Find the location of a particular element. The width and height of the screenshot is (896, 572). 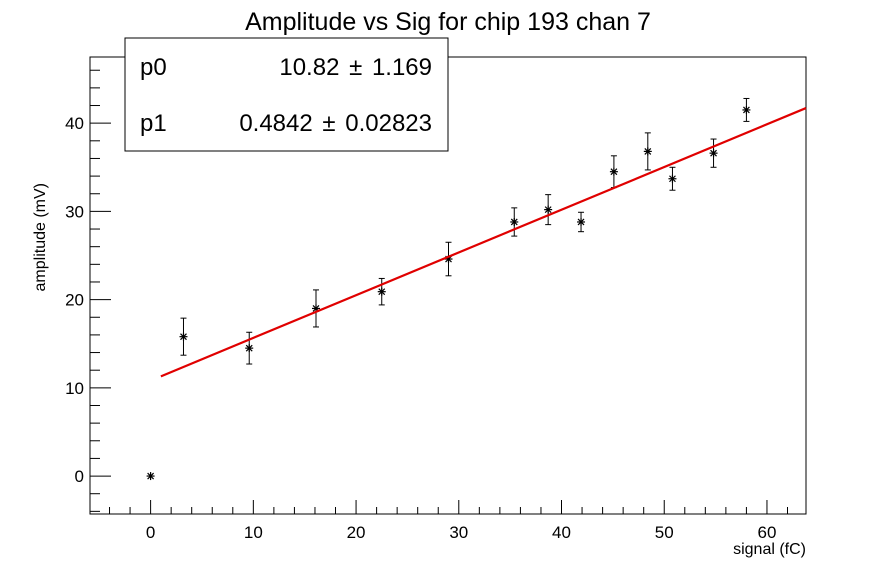

chart-title: Amplitude vs Sig for chip 193 chan 7 is located at coordinates (448, 22).